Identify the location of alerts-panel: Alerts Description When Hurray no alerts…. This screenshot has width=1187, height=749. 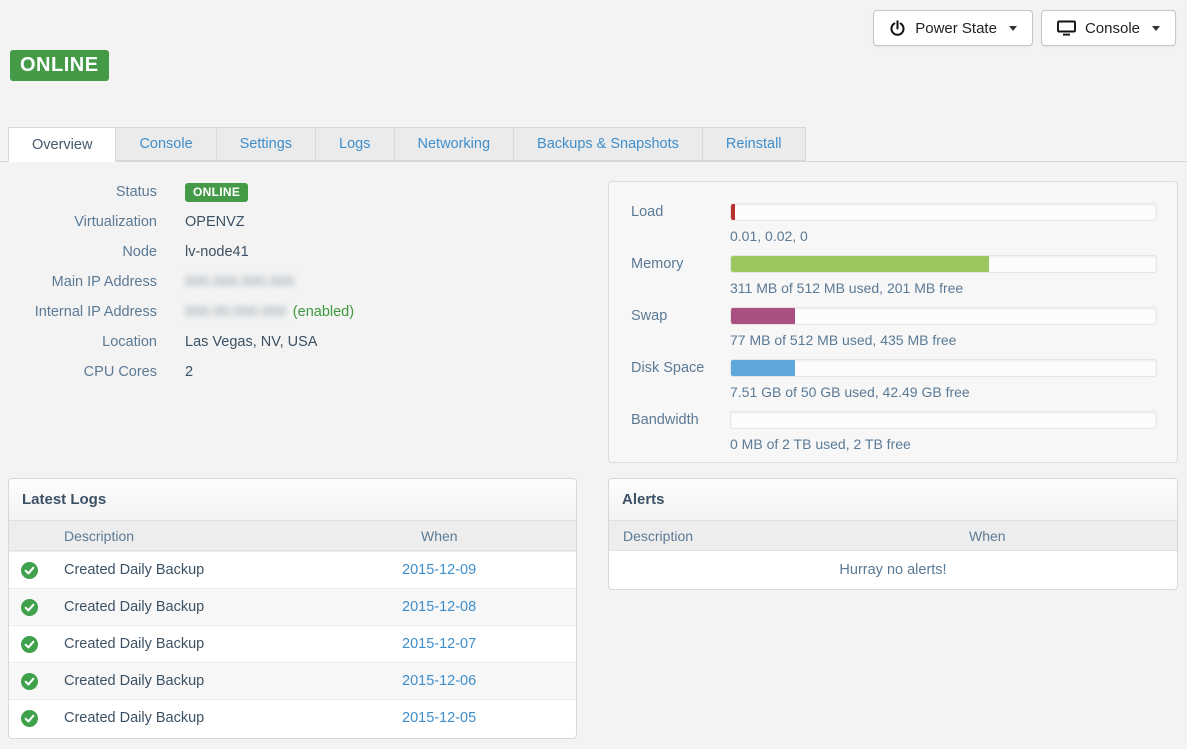
(893, 534).